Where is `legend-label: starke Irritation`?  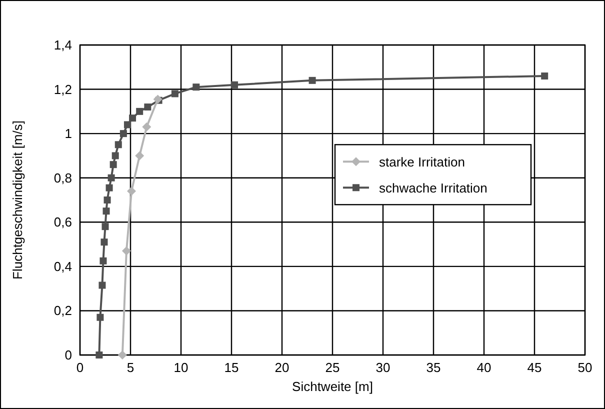 legend-label: starke Irritation is located at coordinates (422, 162).